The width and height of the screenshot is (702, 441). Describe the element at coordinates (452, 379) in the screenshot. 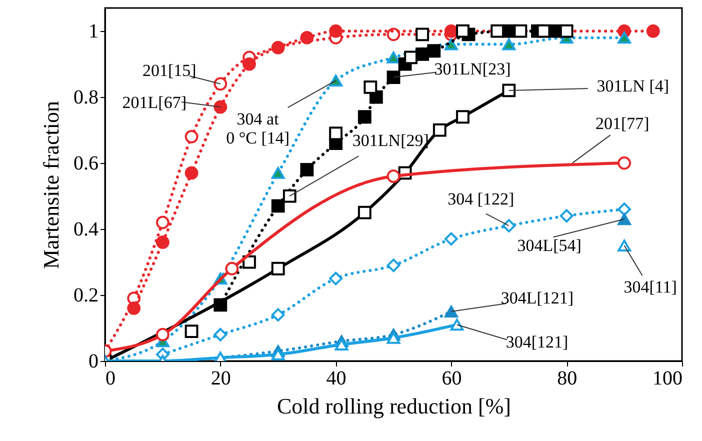

I see `x-tick-label: 60` at that location.